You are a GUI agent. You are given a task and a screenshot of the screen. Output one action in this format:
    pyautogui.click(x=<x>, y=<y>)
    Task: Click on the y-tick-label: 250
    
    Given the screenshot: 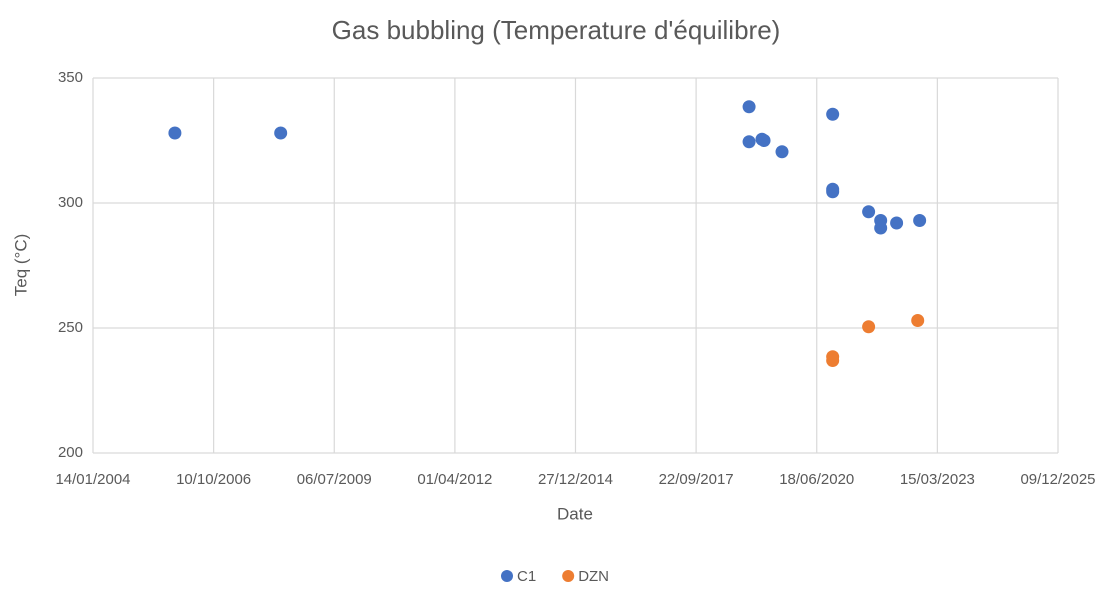 What is the action you would take?
    pyautogui.click(x=70, y=327)
    